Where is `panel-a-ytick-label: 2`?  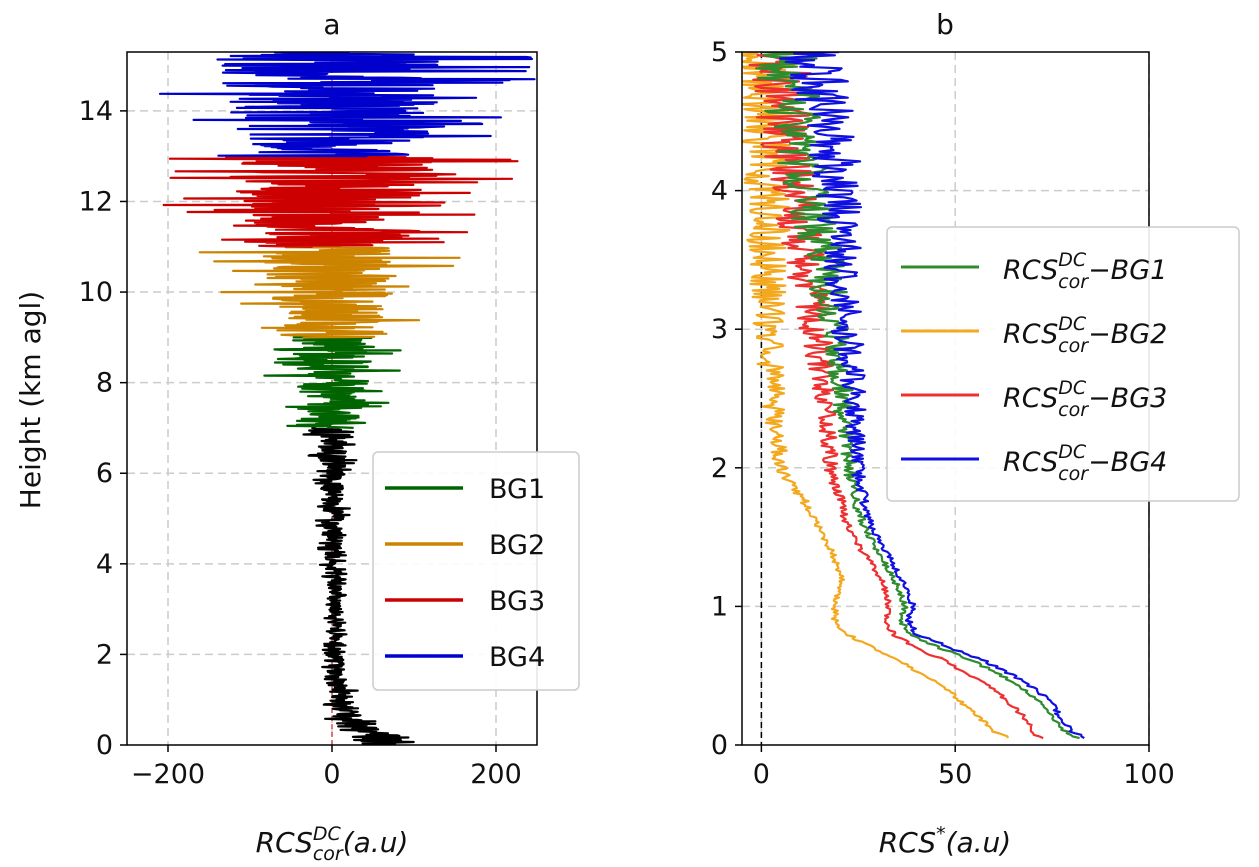 panel-a-ytick-label: 2 is located at coordinates (104, 654).